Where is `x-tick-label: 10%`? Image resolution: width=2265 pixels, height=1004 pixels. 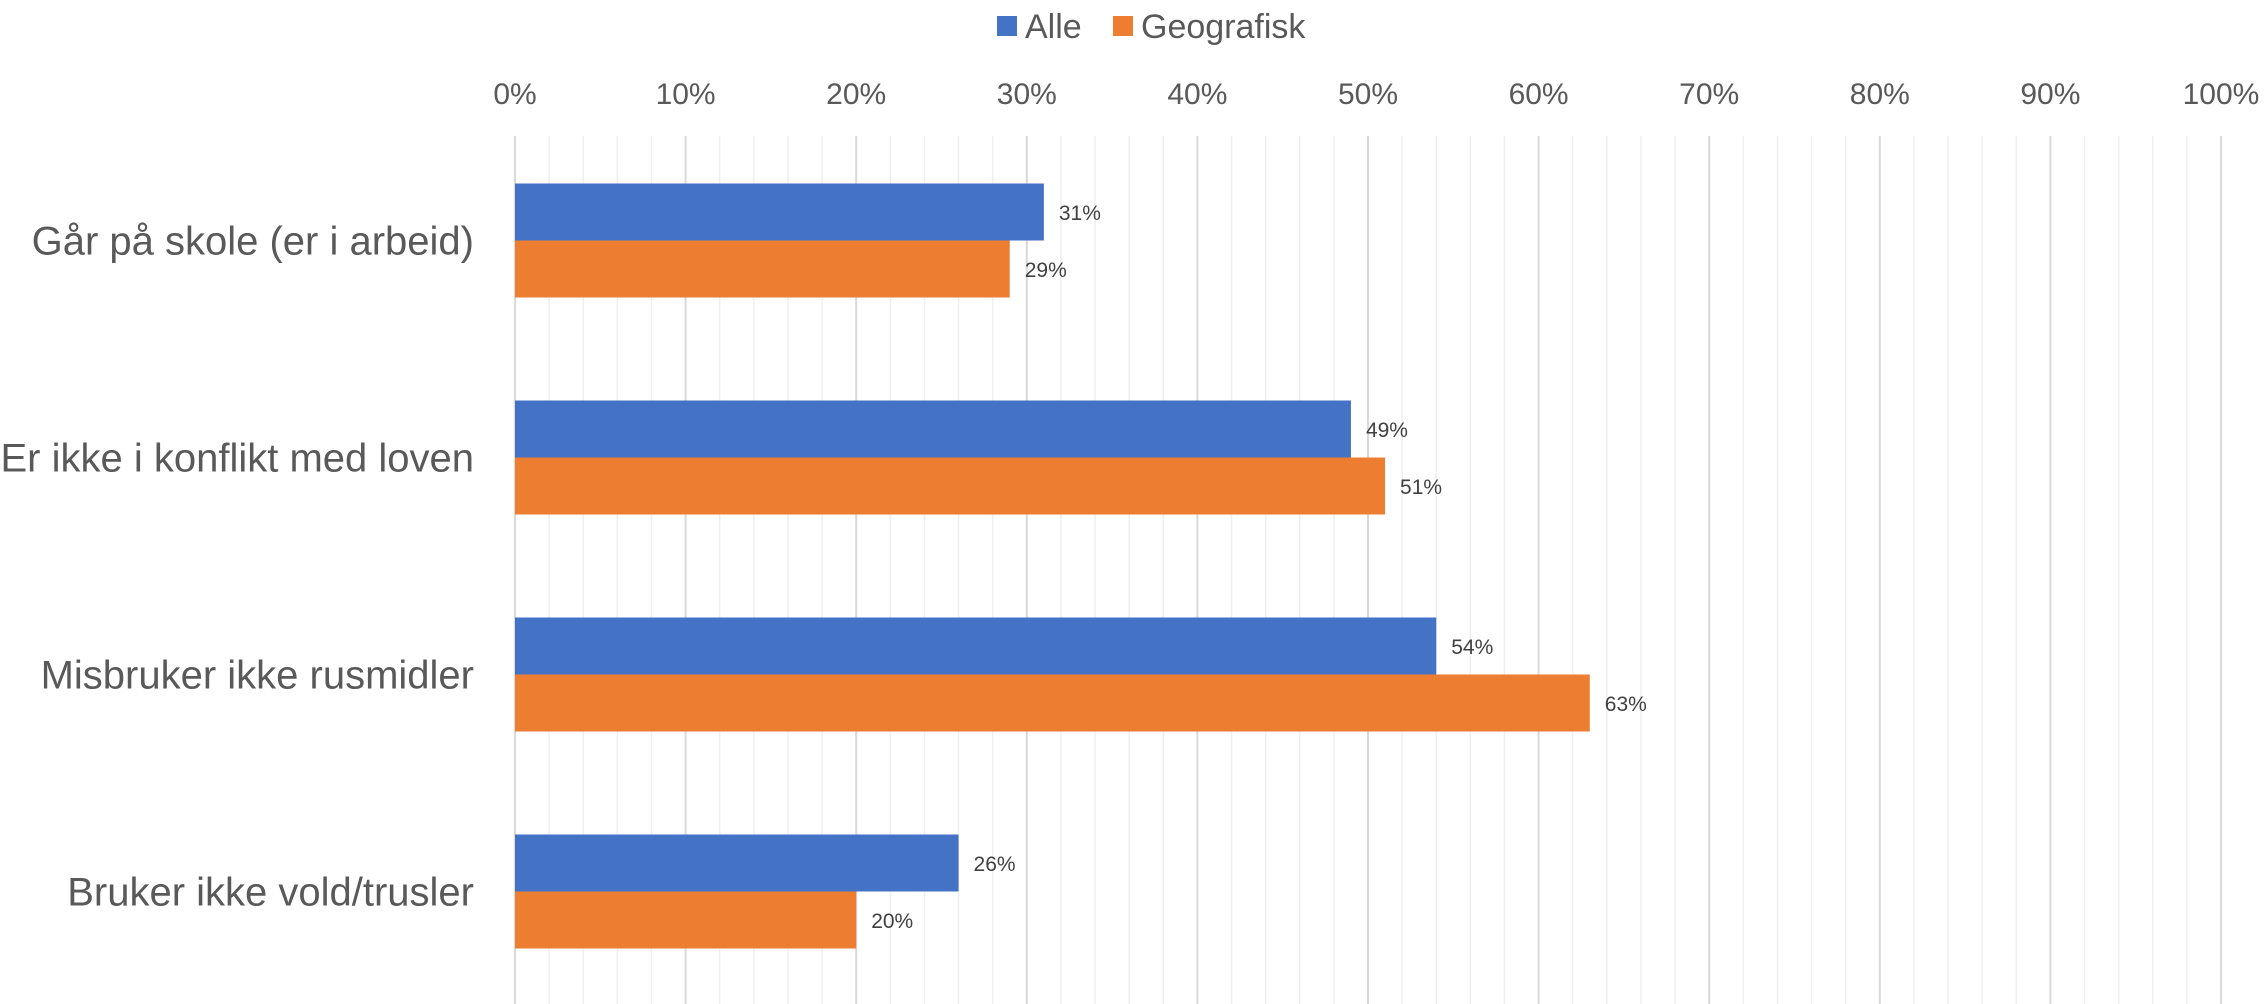 x-tick-label: 10% is located at coordinates (686, 94).